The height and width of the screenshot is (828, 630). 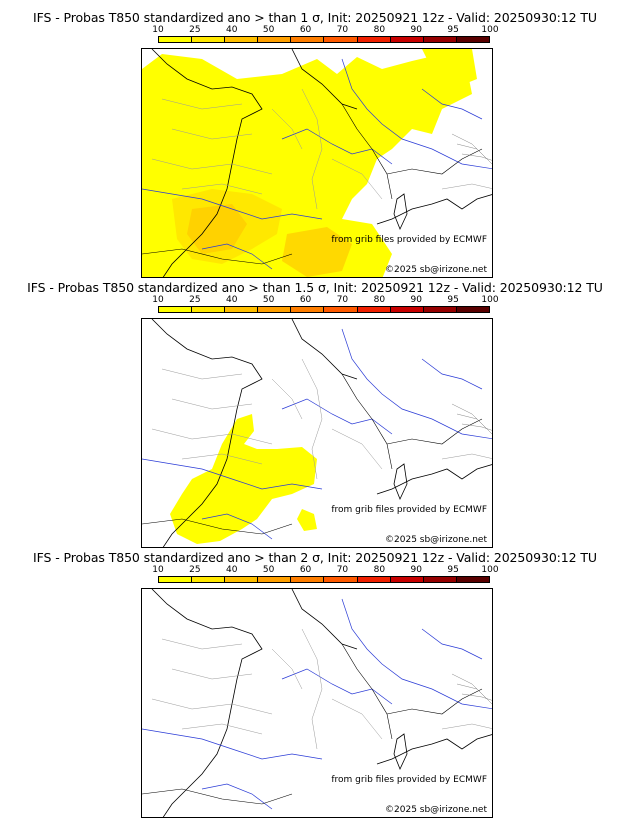 What do you see at coordinates (243, 479) in the screenshot?
I see `probability-area` at bounding box center [243, 479].